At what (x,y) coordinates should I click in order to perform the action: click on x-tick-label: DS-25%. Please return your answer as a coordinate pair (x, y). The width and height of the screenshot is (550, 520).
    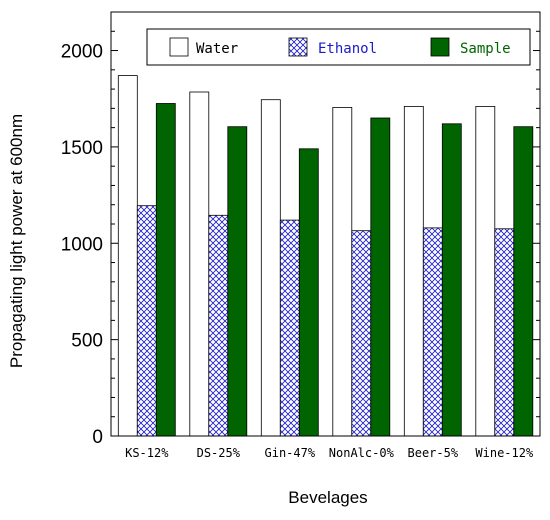
    Looking at the image, I should click on (219, 453).